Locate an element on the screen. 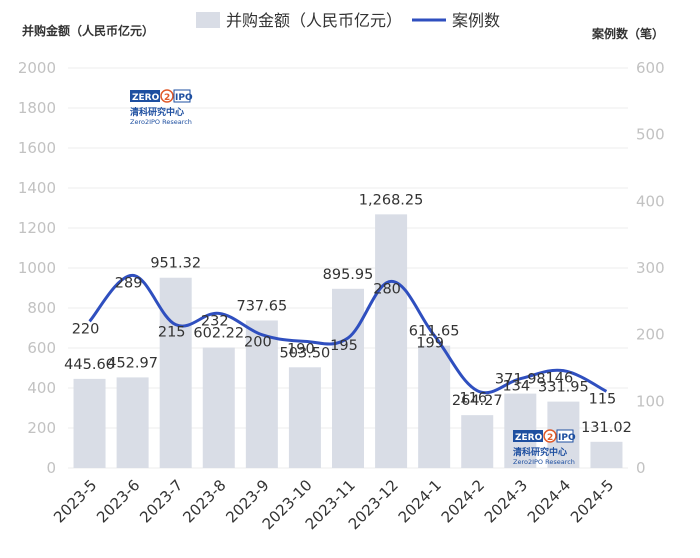 This screenshot has height=558, width=700. bar-value-label: 611.65 is located at coordinates (434, 332).